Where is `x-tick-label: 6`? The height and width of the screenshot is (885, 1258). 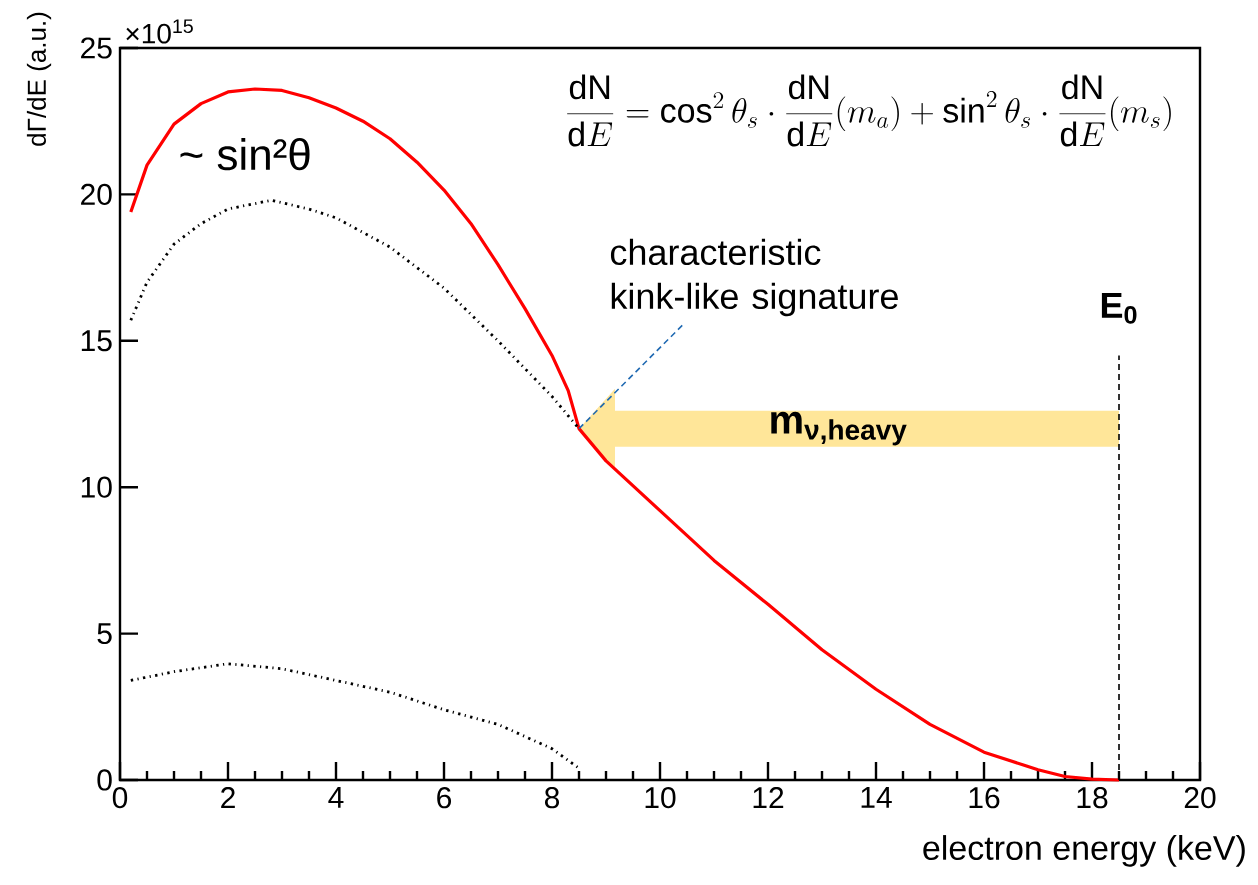
x-tick-label: 6 is located at coordinates (444, 798).